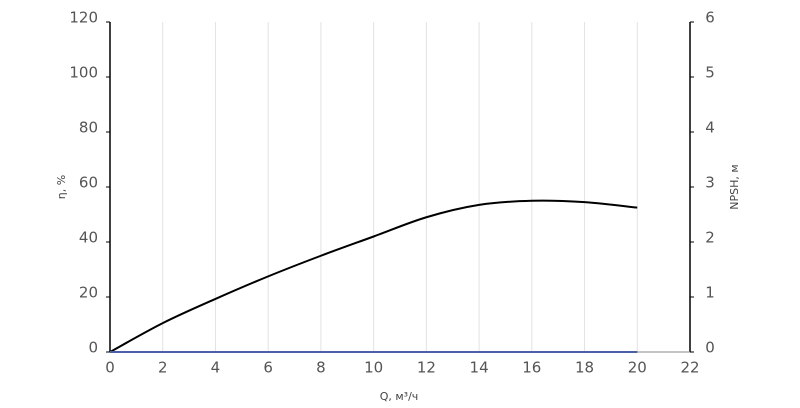 The image size is (800, 408). Describe the element at coordinates (710, 128) in the screenshot. I see `y2-tick-label: 4` at that location.